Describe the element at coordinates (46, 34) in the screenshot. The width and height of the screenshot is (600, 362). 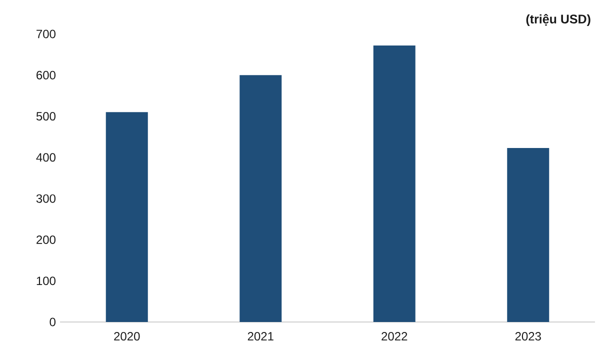
I see `y-tick-label: 700` at that location.